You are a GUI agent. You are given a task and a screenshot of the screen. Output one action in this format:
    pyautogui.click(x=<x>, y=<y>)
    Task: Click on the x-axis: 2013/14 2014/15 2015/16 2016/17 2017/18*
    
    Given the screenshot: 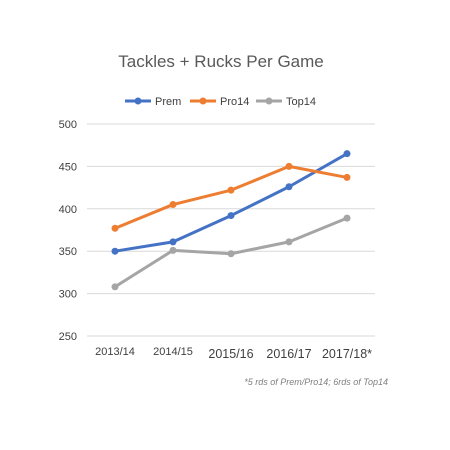 What is the action you would take?
    pyautogui.click(x=233, y=353)
    